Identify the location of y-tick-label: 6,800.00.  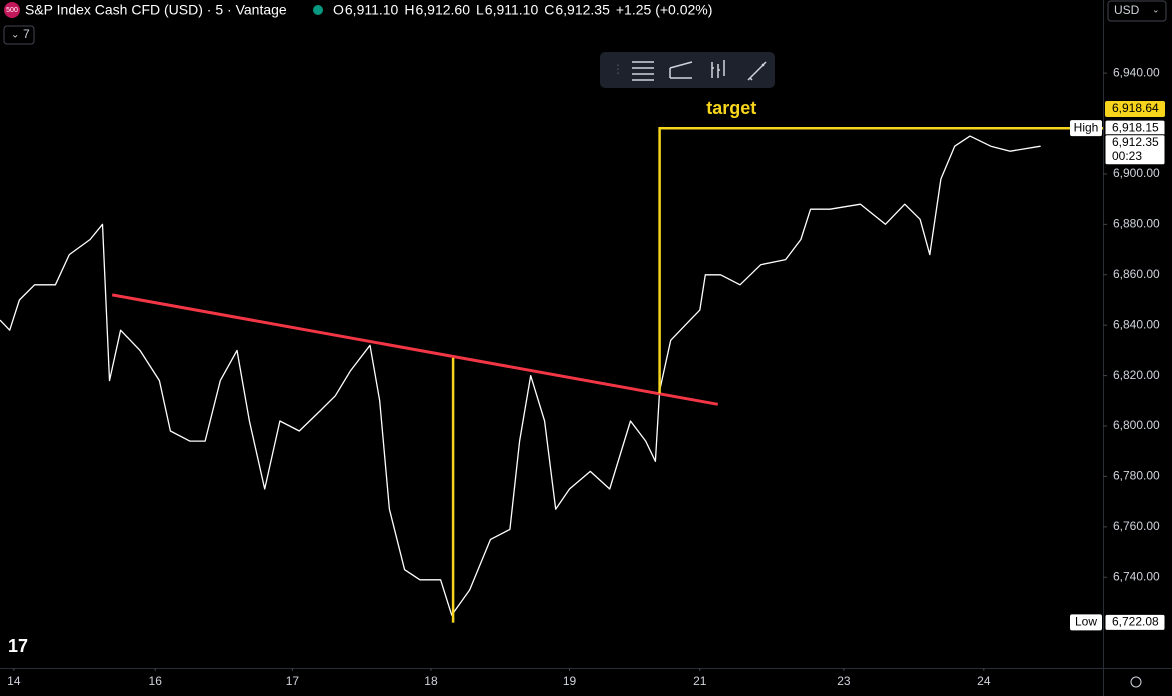
(1136, 425).